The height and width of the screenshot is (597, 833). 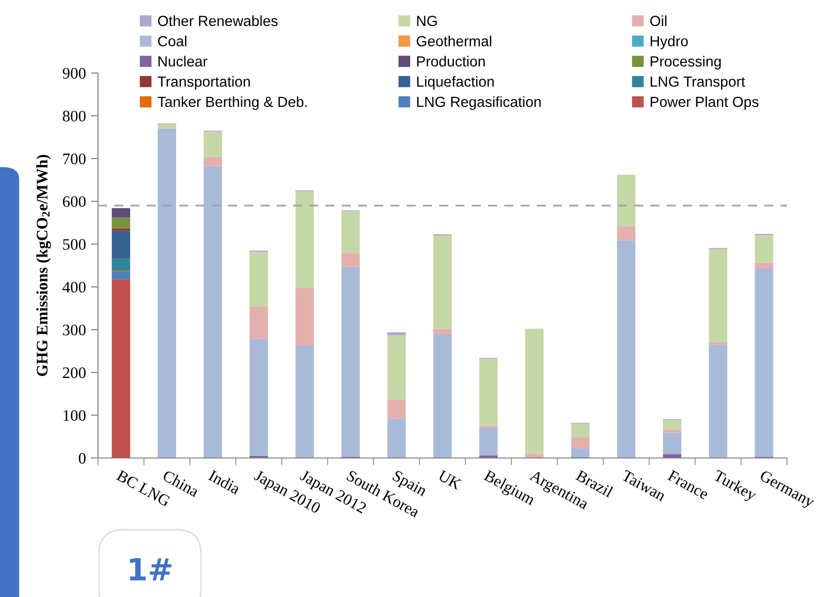 I want to click on y-tick-label: 900, so click(x=74, y=73).